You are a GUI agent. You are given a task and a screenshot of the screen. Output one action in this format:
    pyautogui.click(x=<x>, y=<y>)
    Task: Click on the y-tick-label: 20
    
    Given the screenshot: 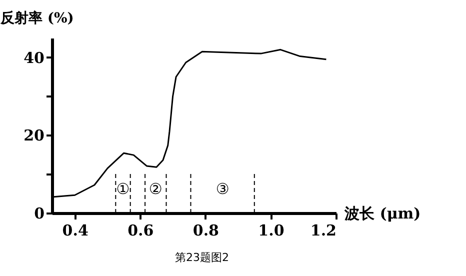 What is the action you would take?
    pyautogui.click(x=34, y=135)
    